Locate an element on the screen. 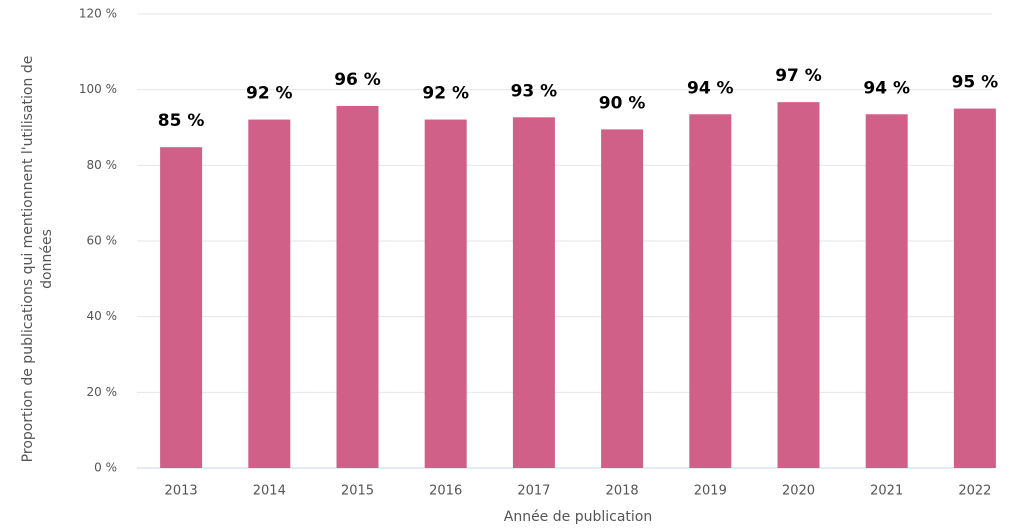  data-label: 96 % is located at coordinates (357, 80).